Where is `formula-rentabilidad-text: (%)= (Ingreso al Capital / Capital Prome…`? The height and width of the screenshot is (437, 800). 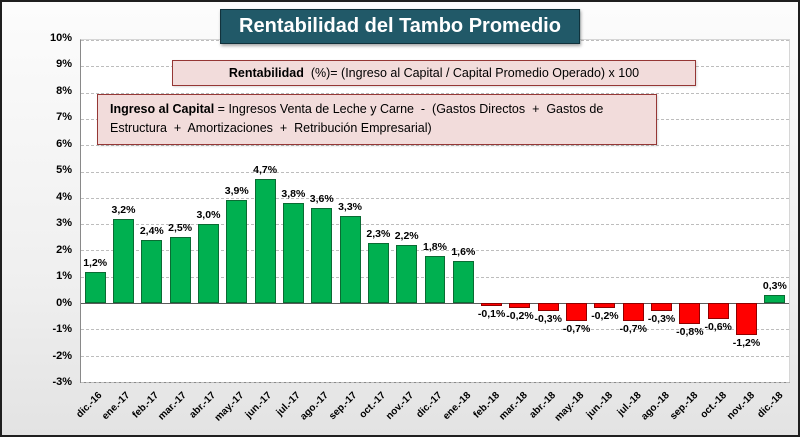
formula-rentabilidad-text: (%)= (Ingreso al Capital / Capital Prome… is located at coordinates (471, 73).